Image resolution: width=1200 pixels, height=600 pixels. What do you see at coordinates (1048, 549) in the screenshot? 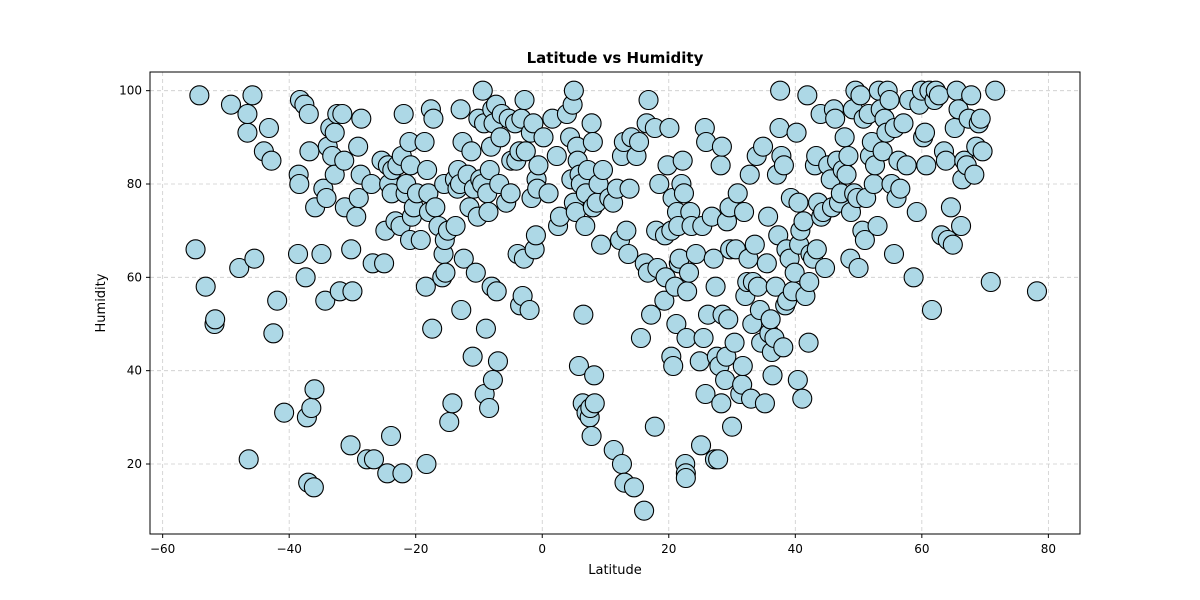
I see `x-tick-label: 80` at bounding box center [1048, 549].